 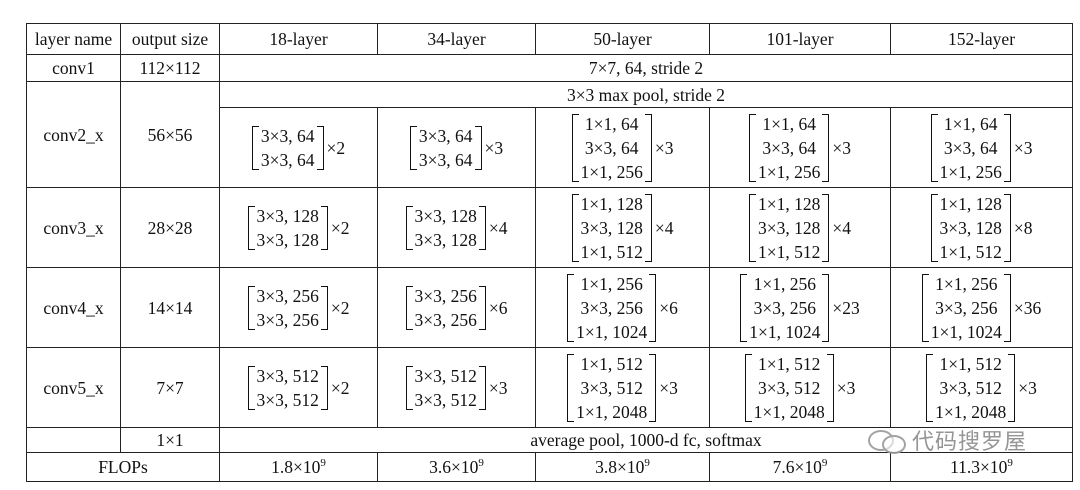 What do you see at coordinates (789, 203) in the screenshot?
I see `conv-line: 1×1, 128` at bounding box center [789, 203].